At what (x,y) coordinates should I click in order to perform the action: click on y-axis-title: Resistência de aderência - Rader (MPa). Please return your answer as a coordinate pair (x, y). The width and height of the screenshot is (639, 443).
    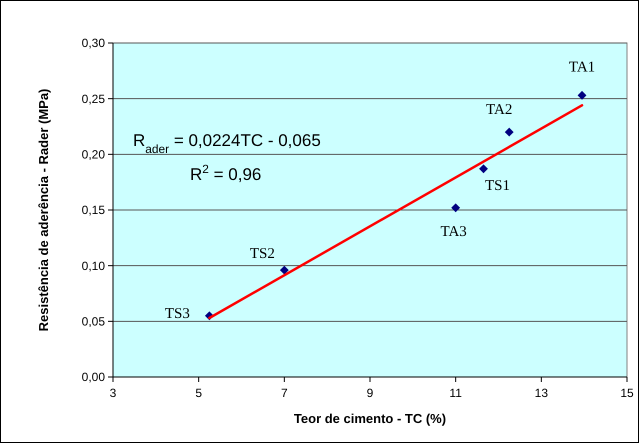
    Looking at the image, I should click on (43, 210).